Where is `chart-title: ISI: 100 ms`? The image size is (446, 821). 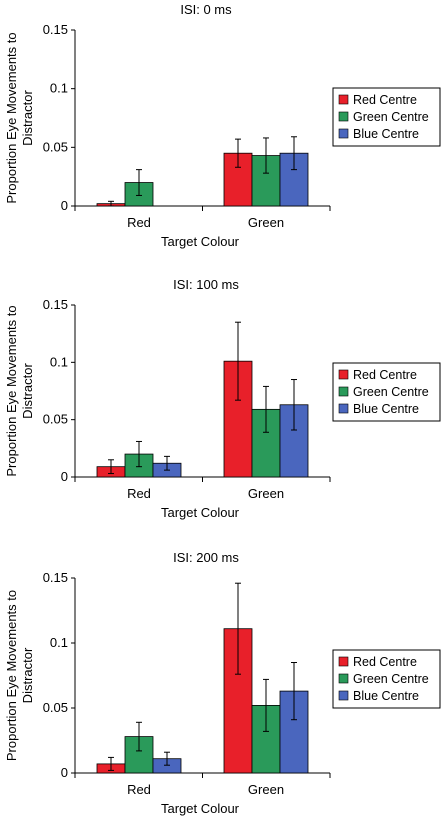
chart-title: ISI: 100 ms is located at coordinates (206, 284).